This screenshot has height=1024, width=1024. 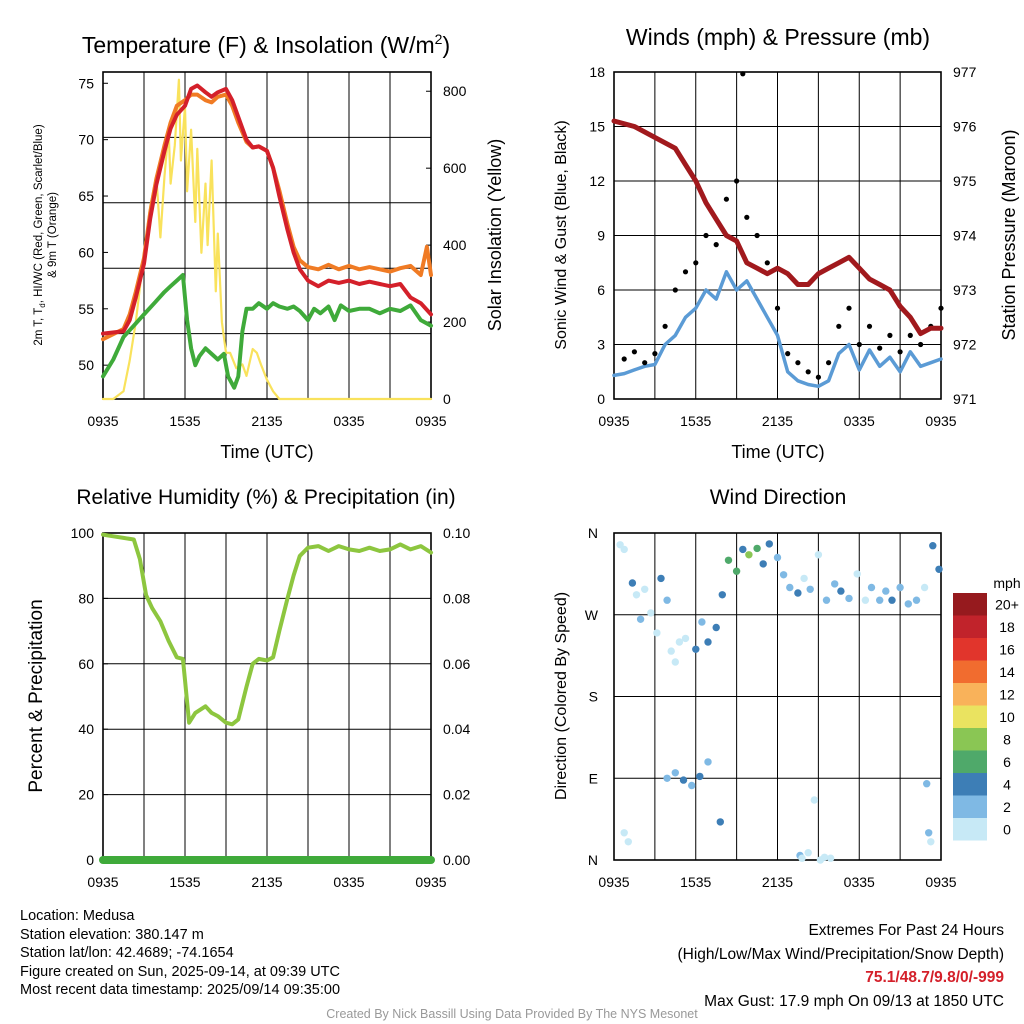 What do you see at coordinates (965, 290) in the screenshot?
I see `pressure-y-tick-label: 973` at bounding box center [965, 290].